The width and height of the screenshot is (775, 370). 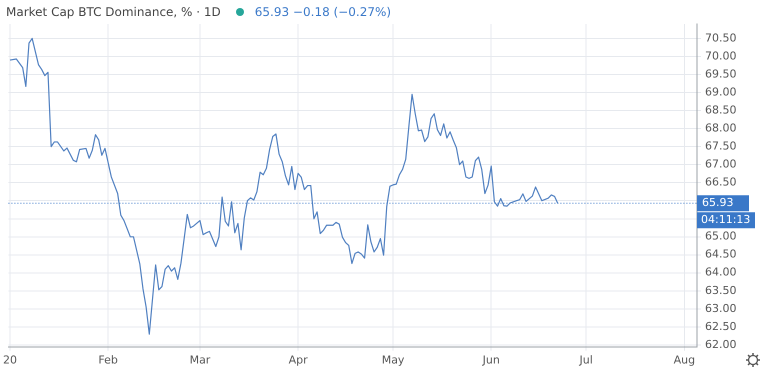 What do you see at coordinates (720, 290) in the screenshot?
I see `y-tick-label: 63.50` at bounding box center [720, 290].